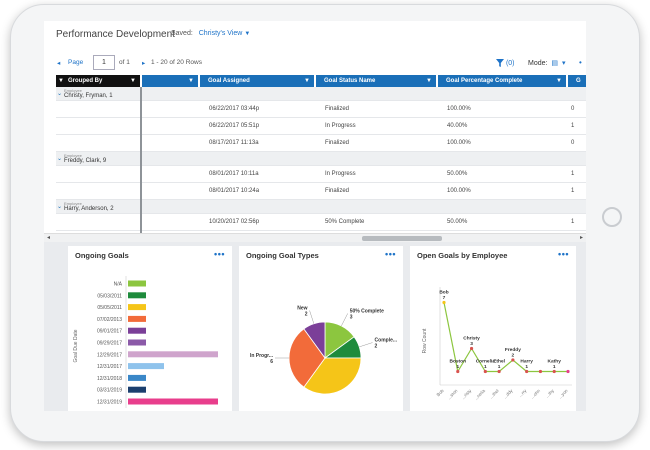 The height and width of the screenshot is (450, 650). I want to click on tick-label: ...ohn, so click(536, 394).